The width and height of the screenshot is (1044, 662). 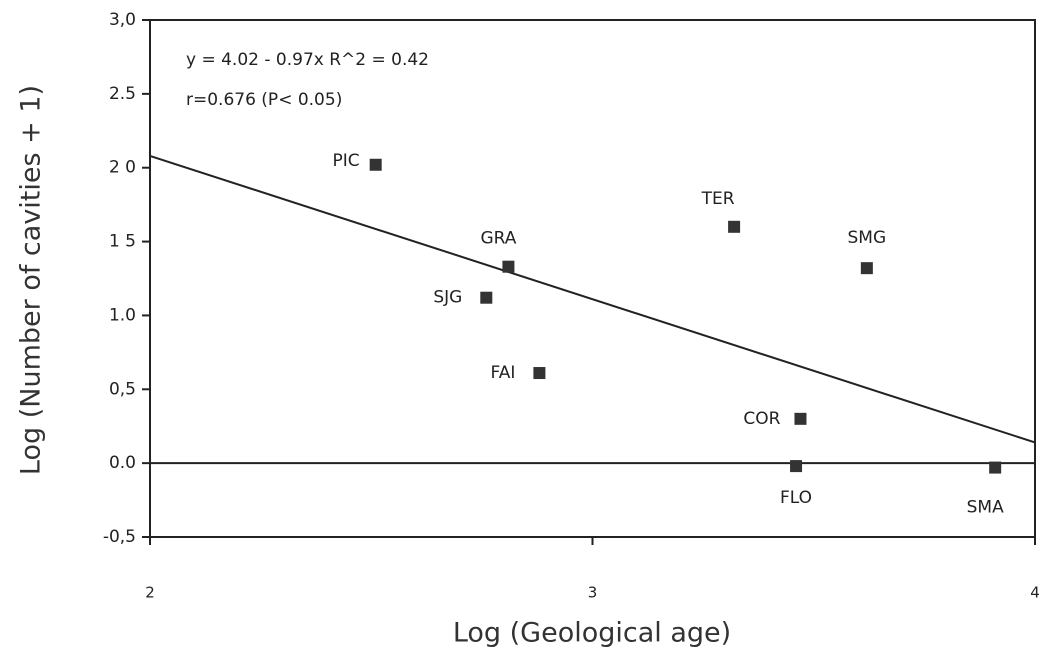 I want to click on point-label: COR, so click(x=761, y=419).